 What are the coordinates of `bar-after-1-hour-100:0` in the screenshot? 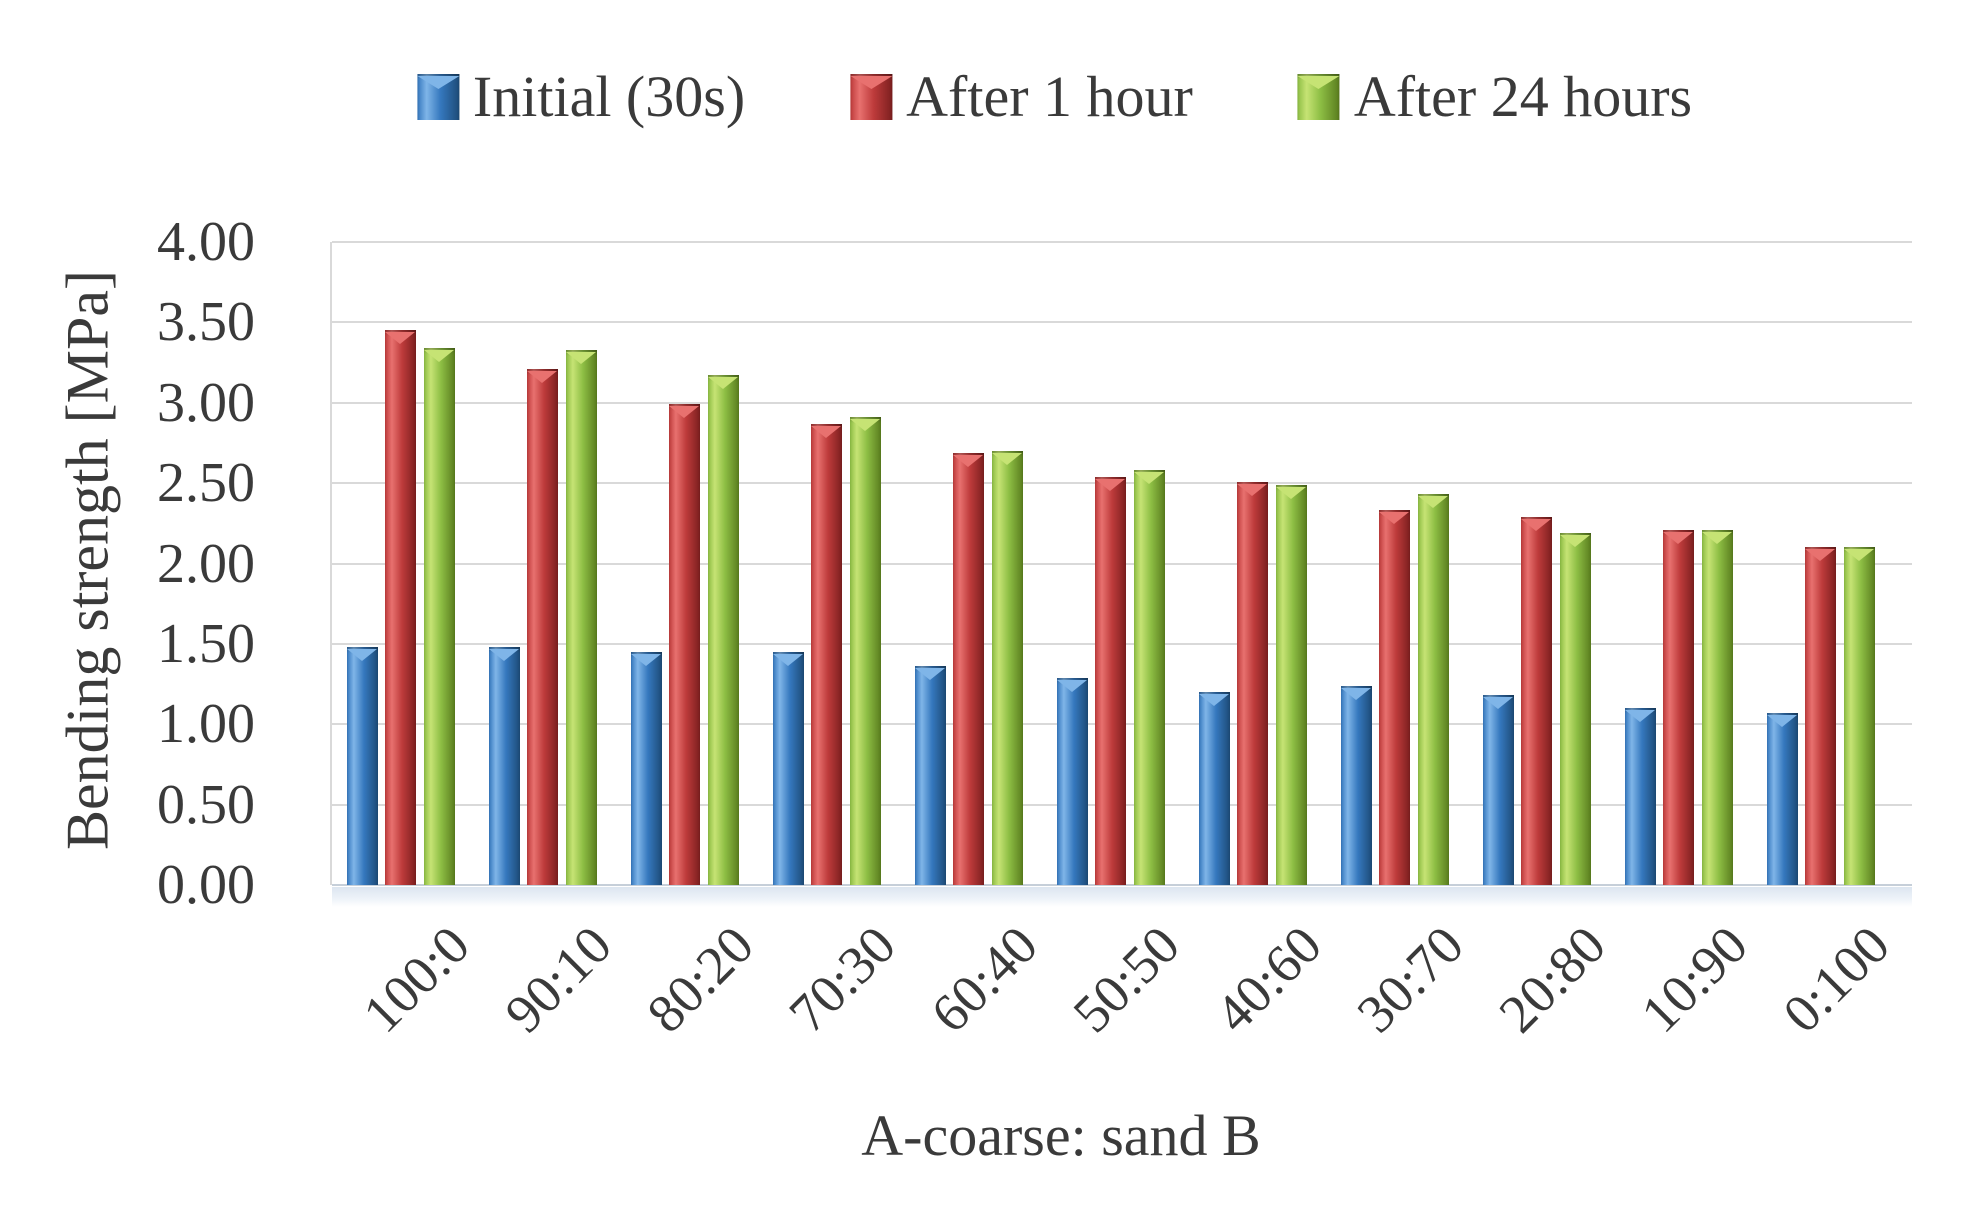 It's located at (400, 607).